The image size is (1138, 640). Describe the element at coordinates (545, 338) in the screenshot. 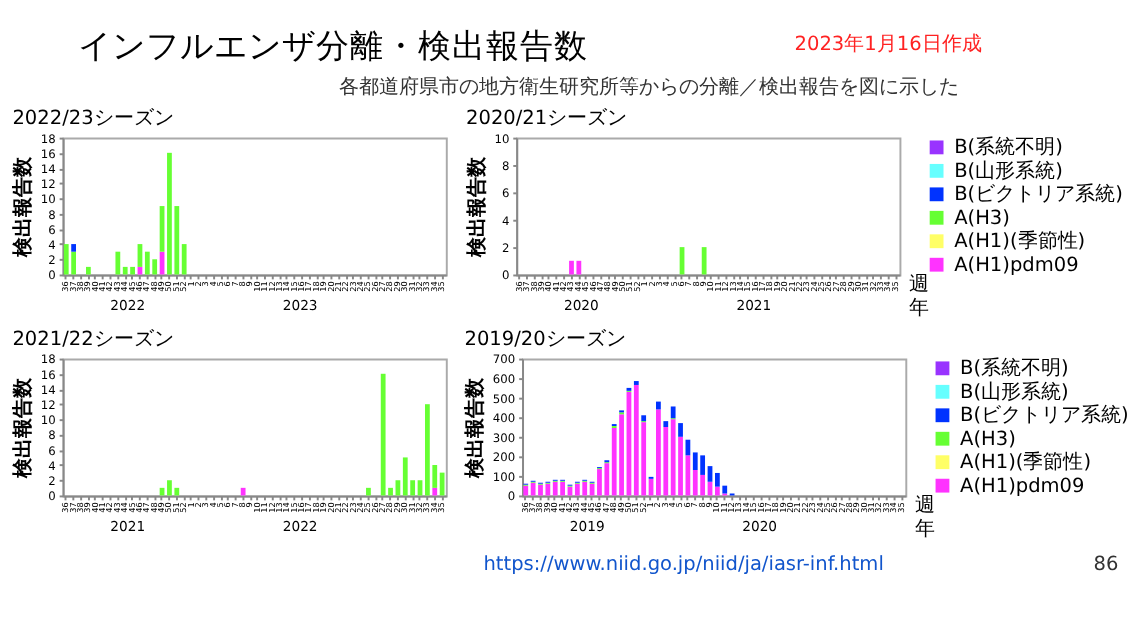

I see `chart-title: 2019/20シーズン` at that location.